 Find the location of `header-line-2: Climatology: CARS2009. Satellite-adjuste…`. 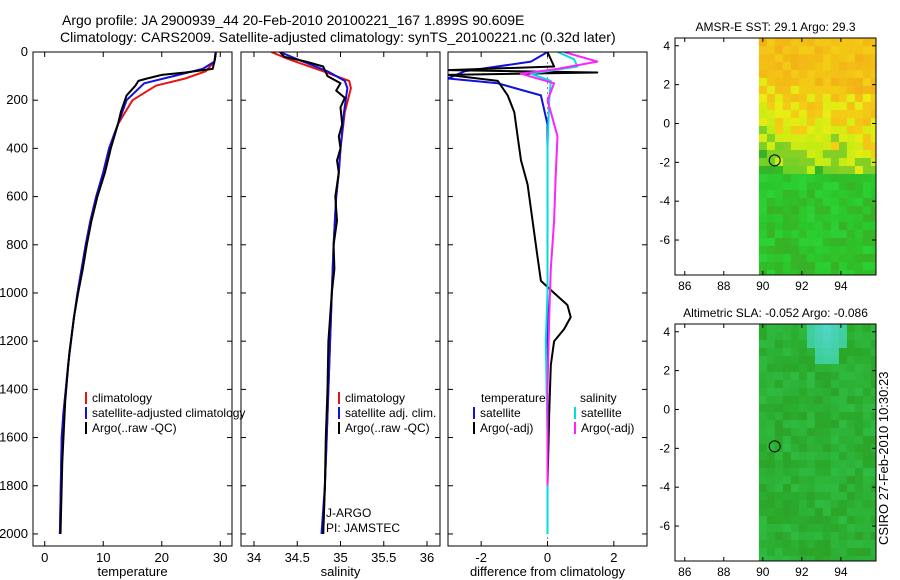

header-line-2: Climatology: CARS2009. Satellite-adjuste… is located at coordinates (338, 37).